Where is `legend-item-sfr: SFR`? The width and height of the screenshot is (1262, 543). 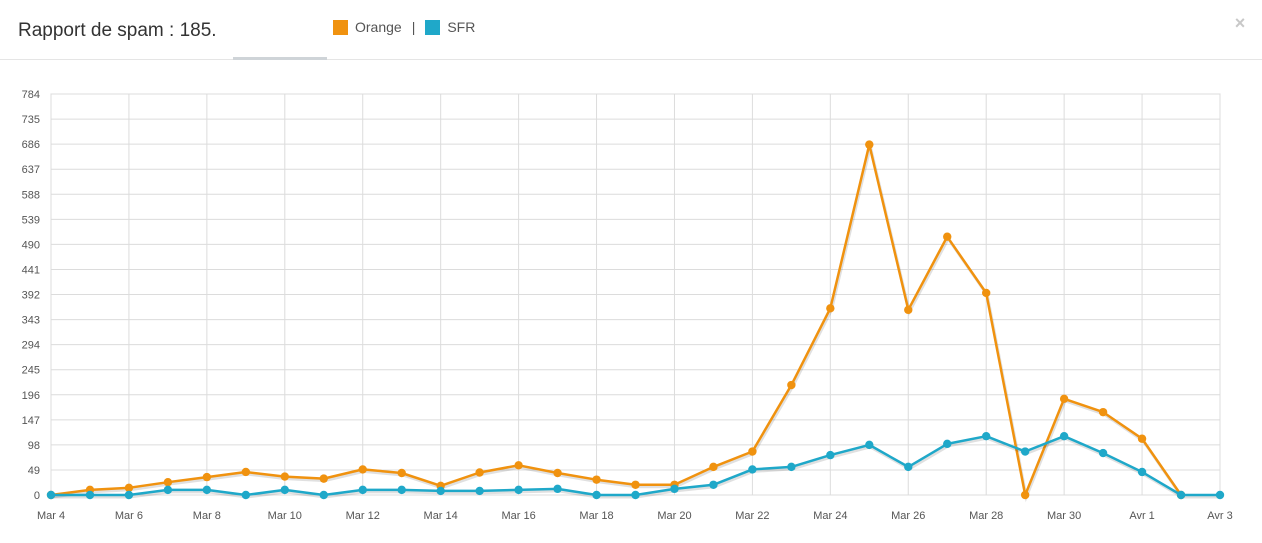
legend-item-sfr: SFR is located at coordinates (450, 27).